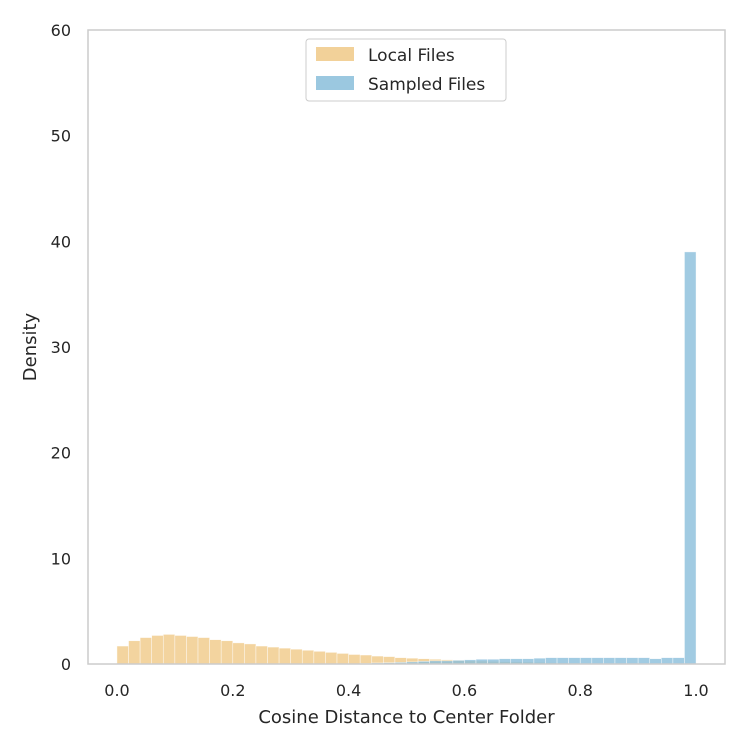 Image resolution: width=747 pixels, height=747 pixels. I want to click on y-axis-label: Density, so click(30, 346).